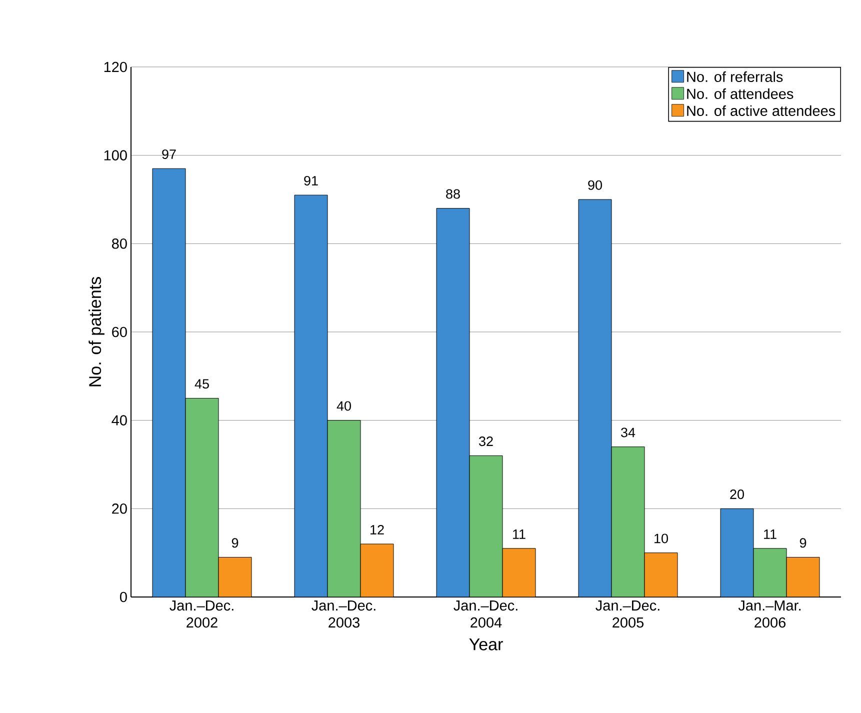 This screenshot has width=861, height=713. What do you see at coordinates (201, 384) in the screenshot?
I see `data-label: 45` at bounding box center [201, 384].